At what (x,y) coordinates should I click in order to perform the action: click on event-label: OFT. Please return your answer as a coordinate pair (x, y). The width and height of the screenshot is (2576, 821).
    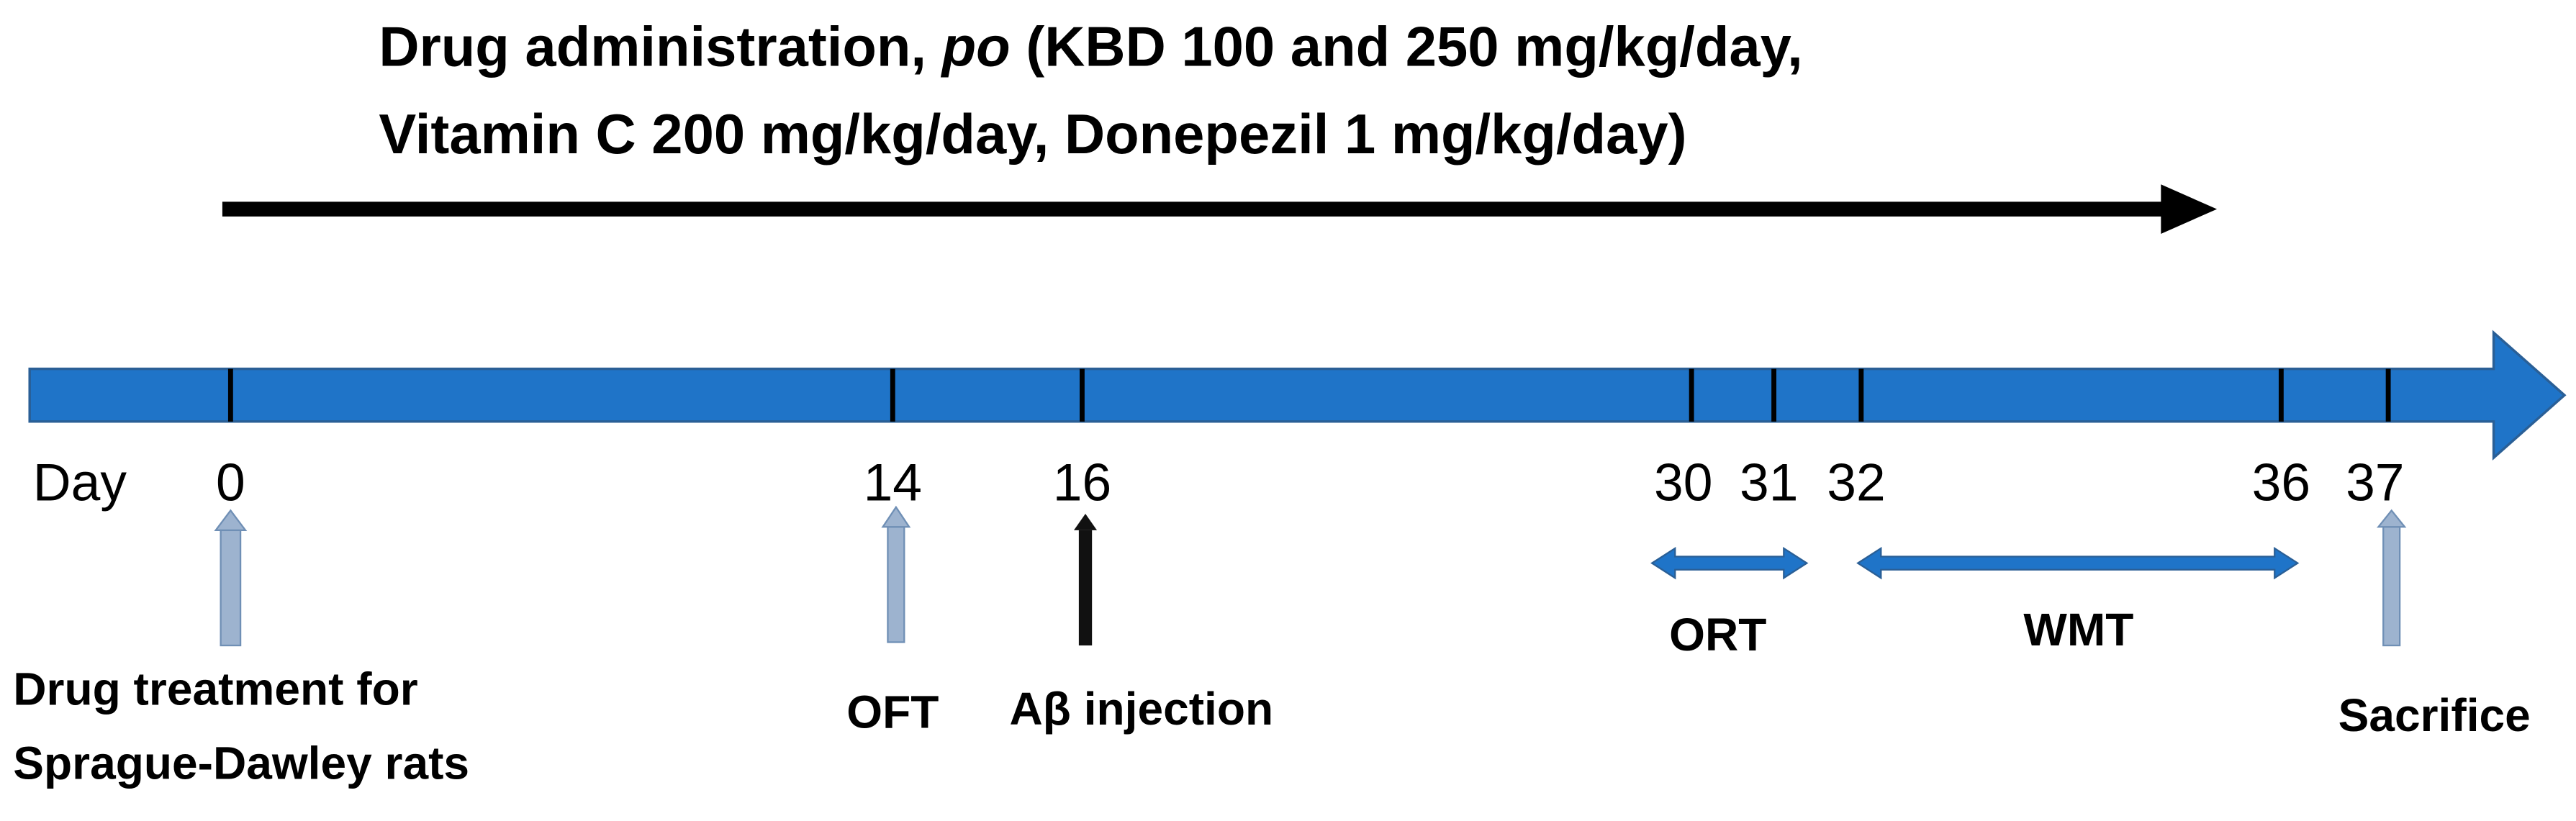
    Looking at the image, I should click on (893, 712).